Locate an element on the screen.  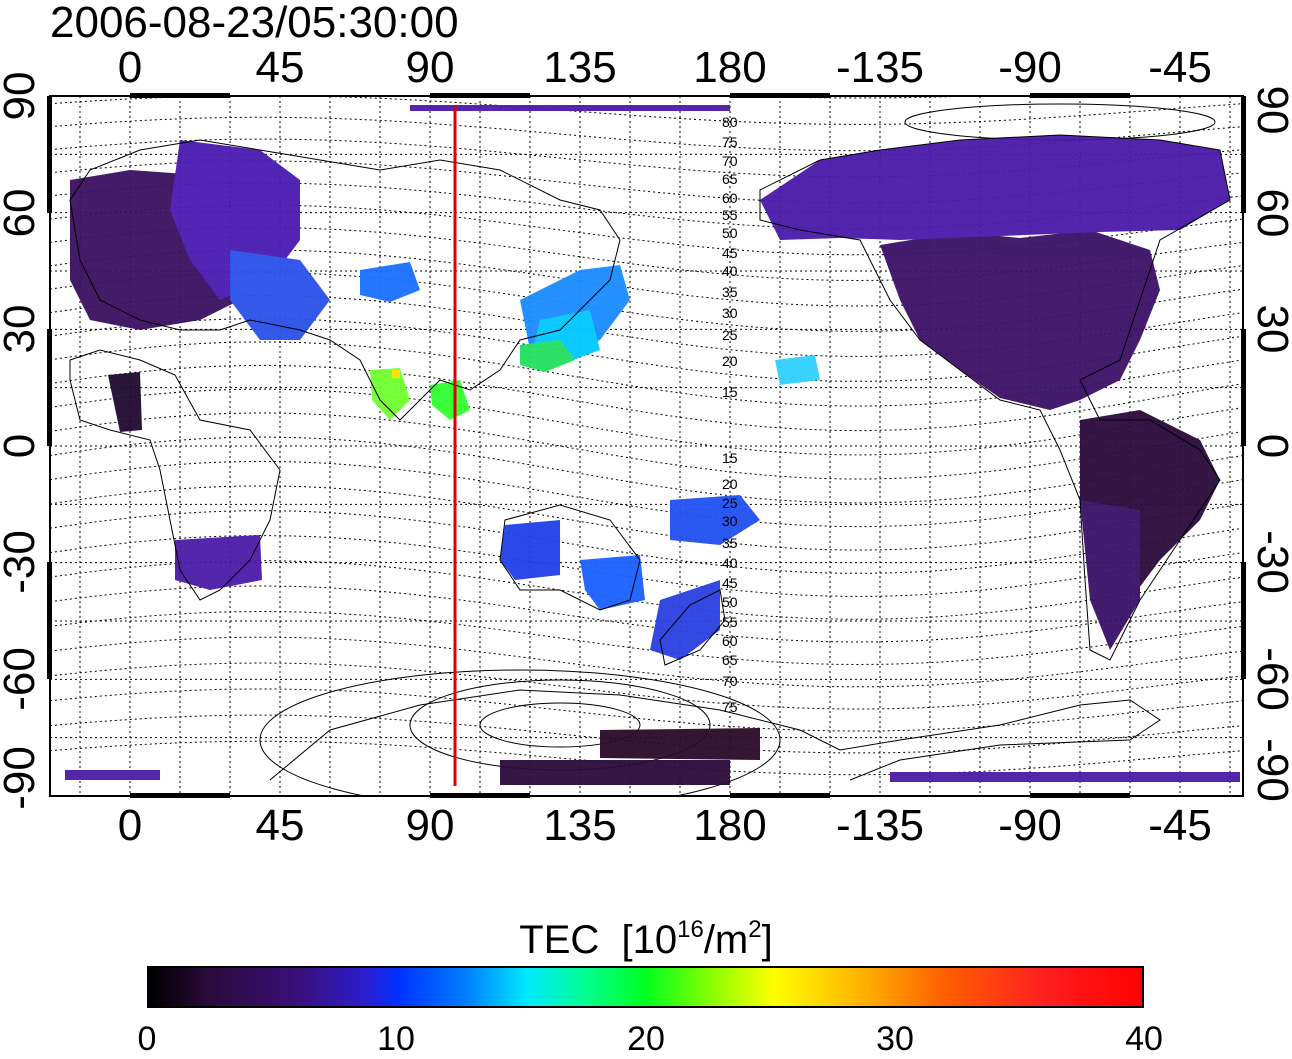
tec-siberia-blue is located at coordinates (390, 282).